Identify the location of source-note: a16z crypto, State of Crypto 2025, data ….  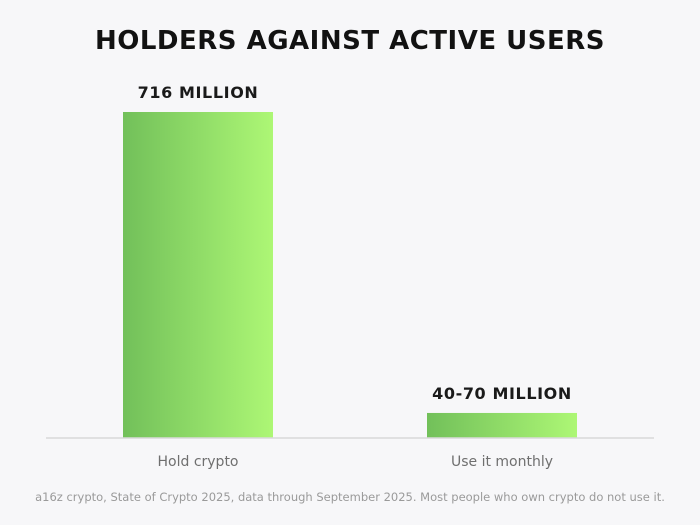
(350, 497).